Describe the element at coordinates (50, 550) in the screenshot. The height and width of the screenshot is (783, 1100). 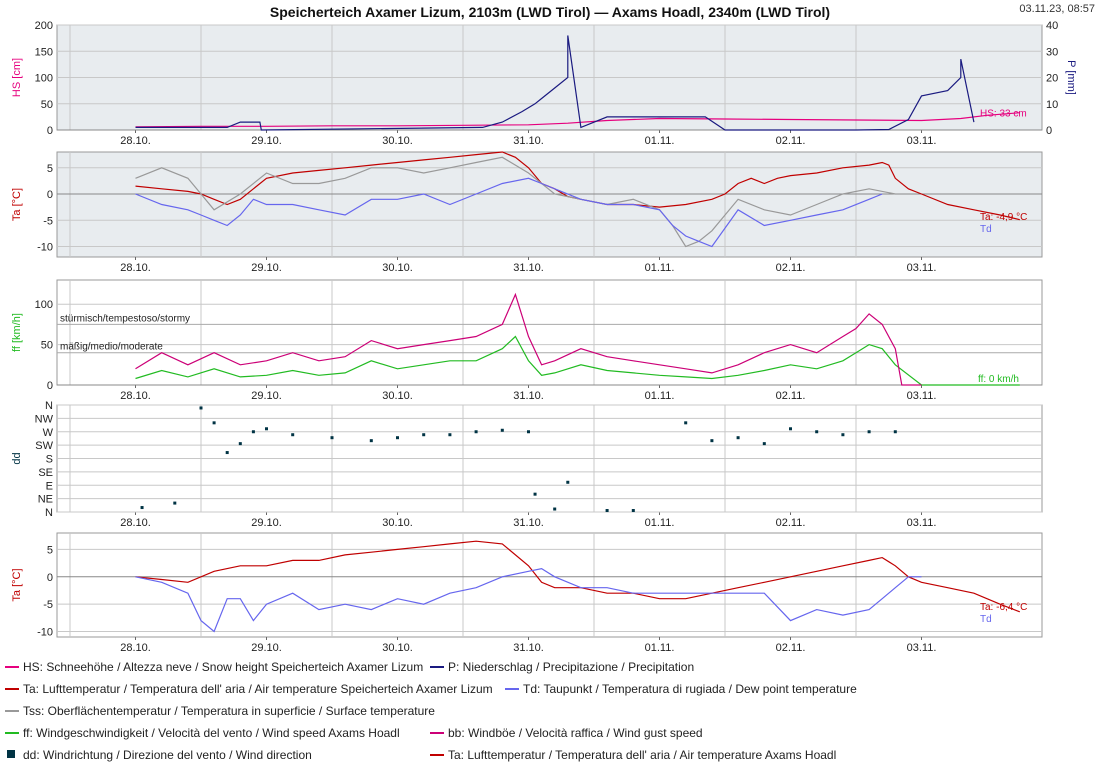
I see `y-tick-label: 5` at that location.